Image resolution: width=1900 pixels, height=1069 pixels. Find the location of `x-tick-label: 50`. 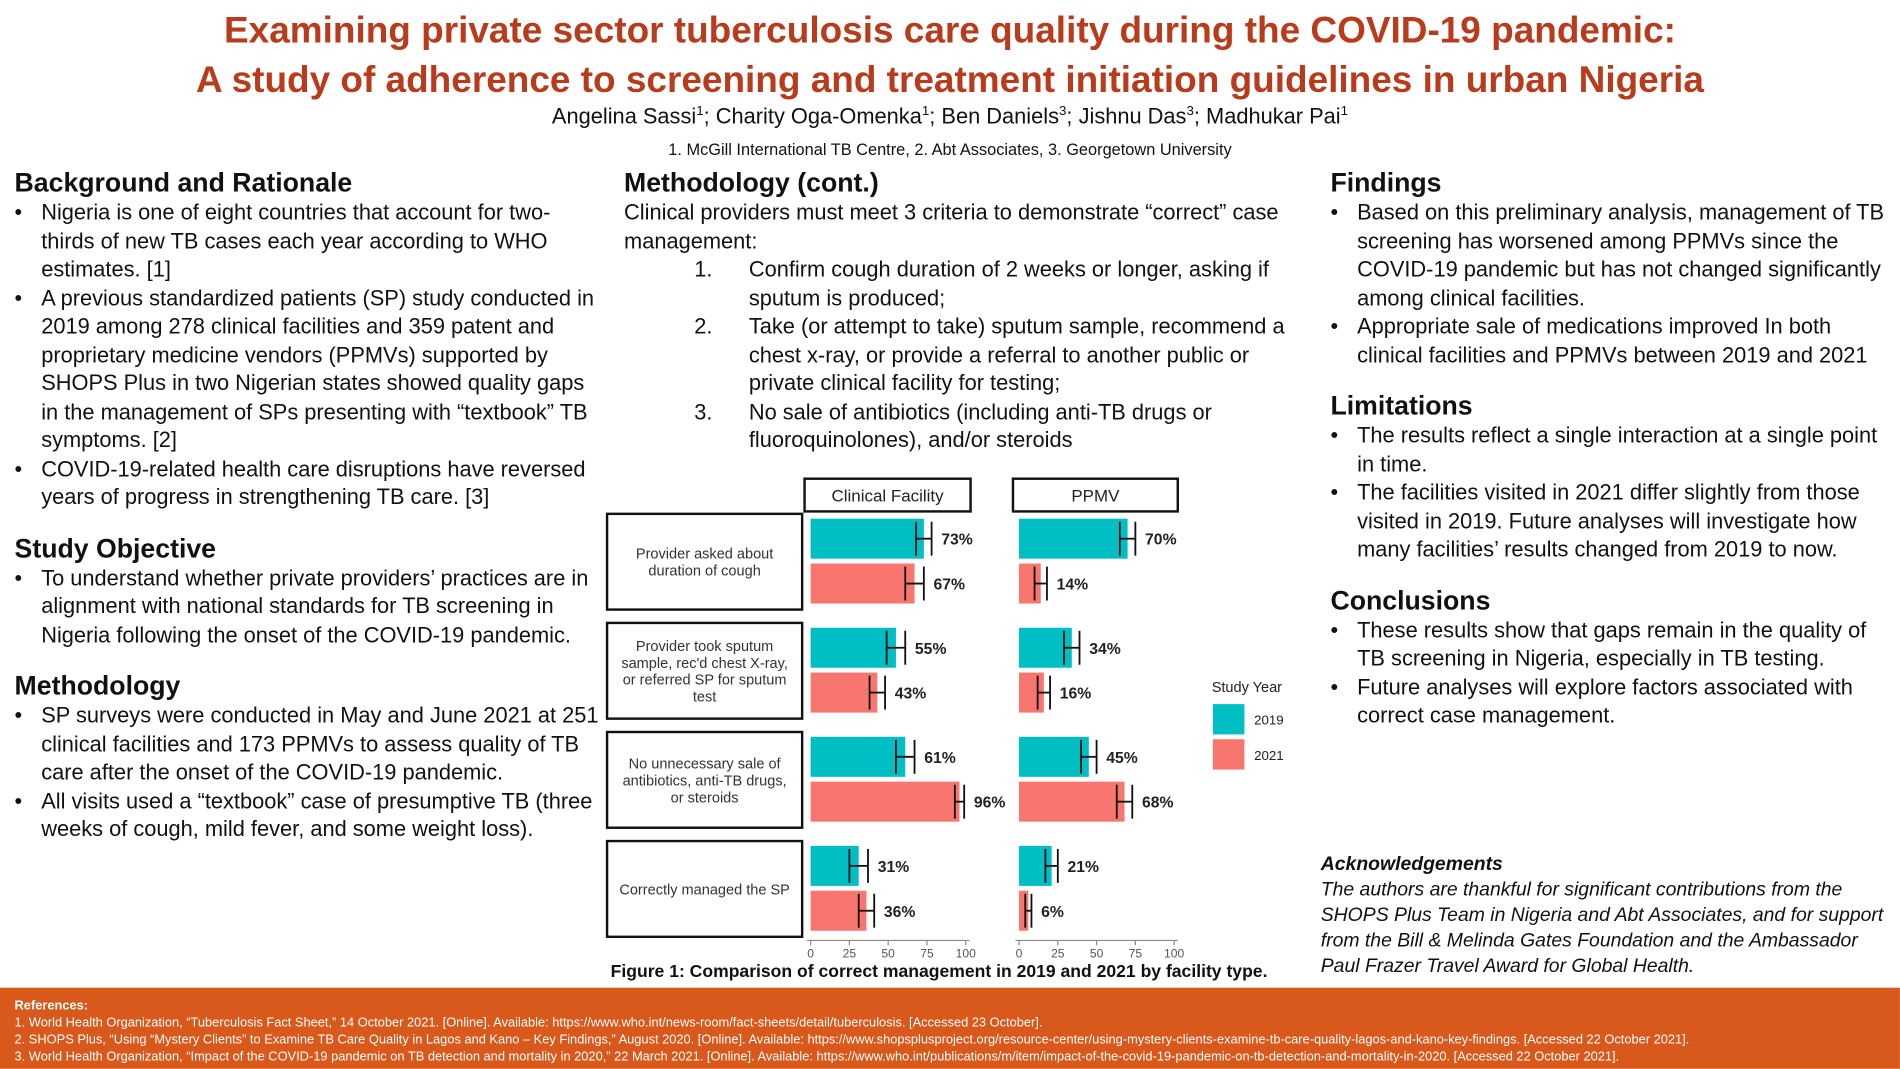

x-tick-label: 50 is located at coordinates (888, 953).